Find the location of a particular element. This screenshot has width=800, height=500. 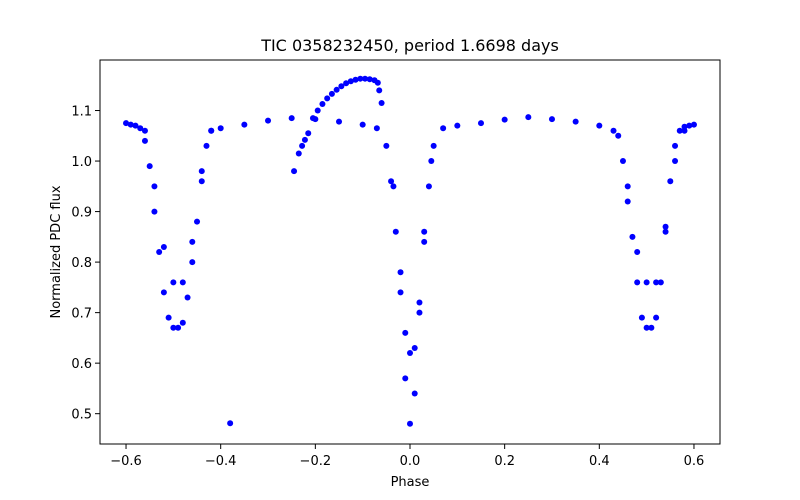

y-tick-label: 0.9 is located at coordinates (81, 213).